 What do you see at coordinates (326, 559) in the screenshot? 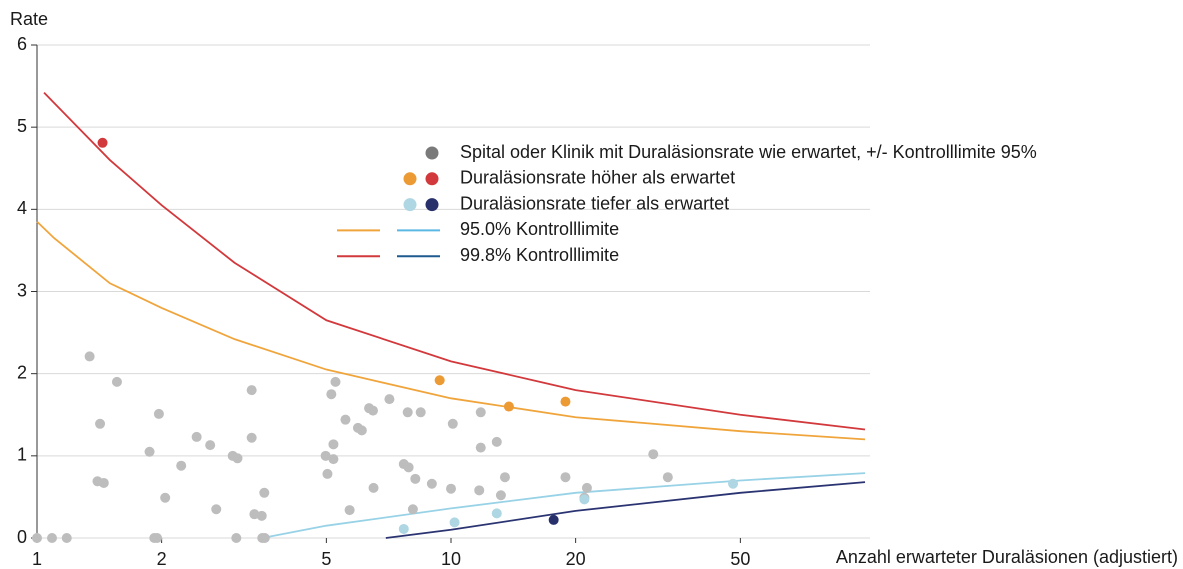
I see `x-tick-label: 5` at bounding box center [326, 559].